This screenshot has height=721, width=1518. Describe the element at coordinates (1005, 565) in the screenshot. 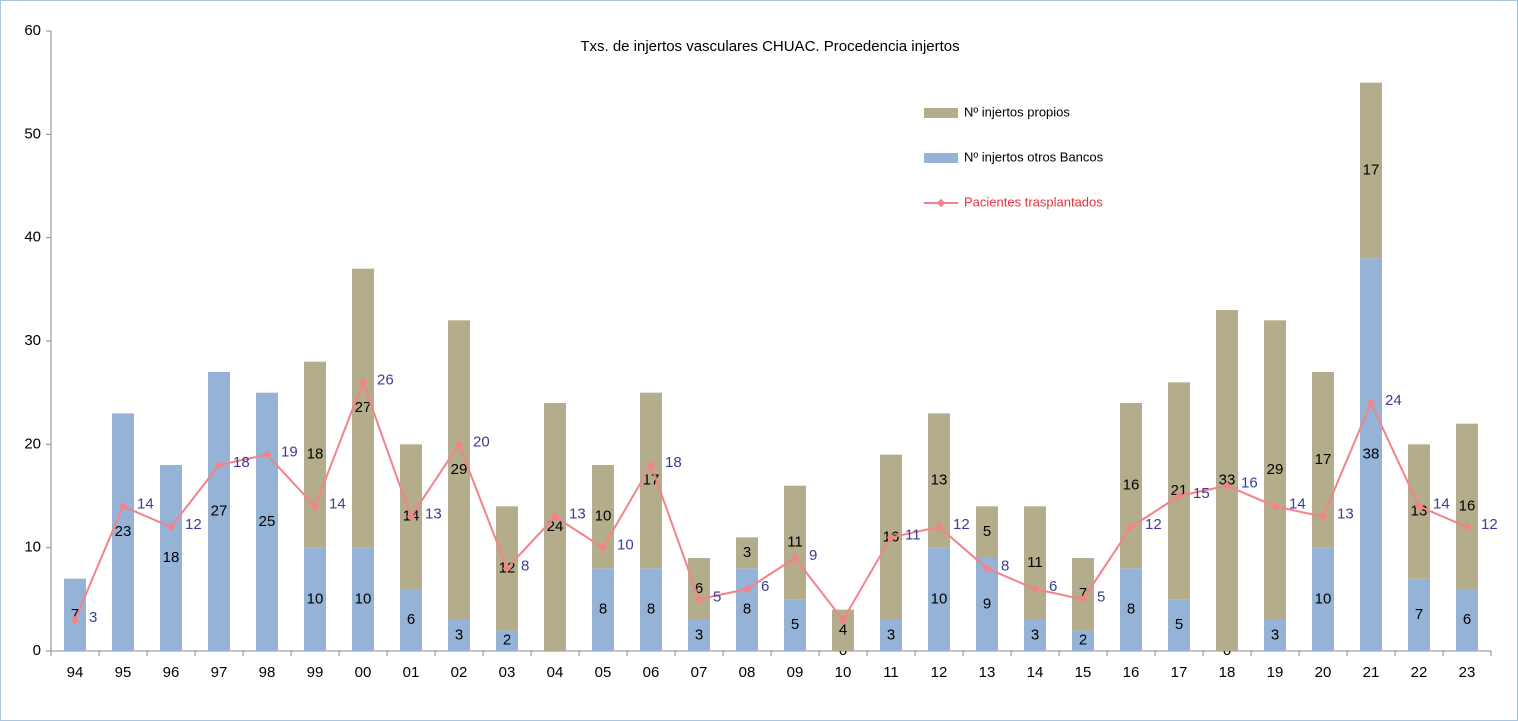

I see `line-label: 8` at that location.